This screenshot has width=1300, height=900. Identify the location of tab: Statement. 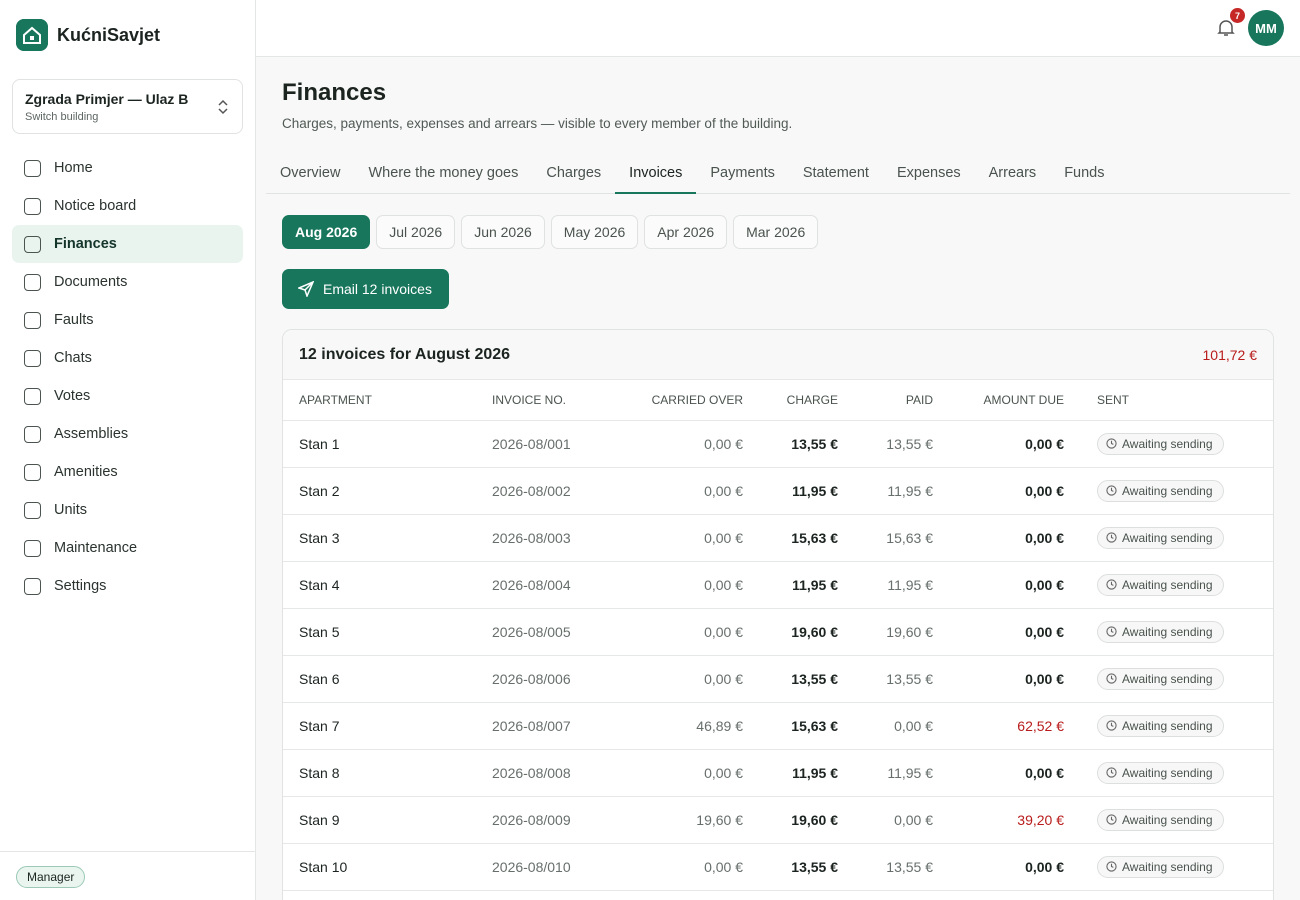
(835, 173).